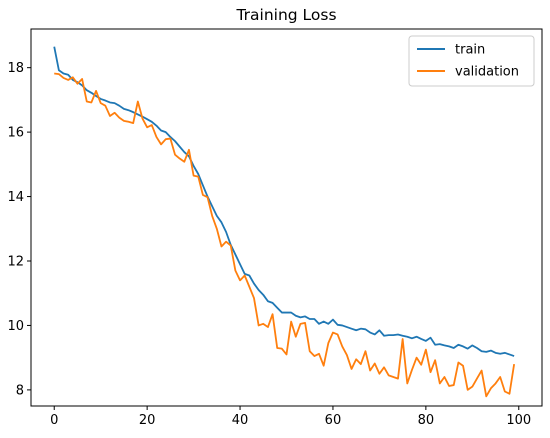 The height and width of the screenshot is (438, 550). I want to click on y-tick-label: 18, so click(15, 68).